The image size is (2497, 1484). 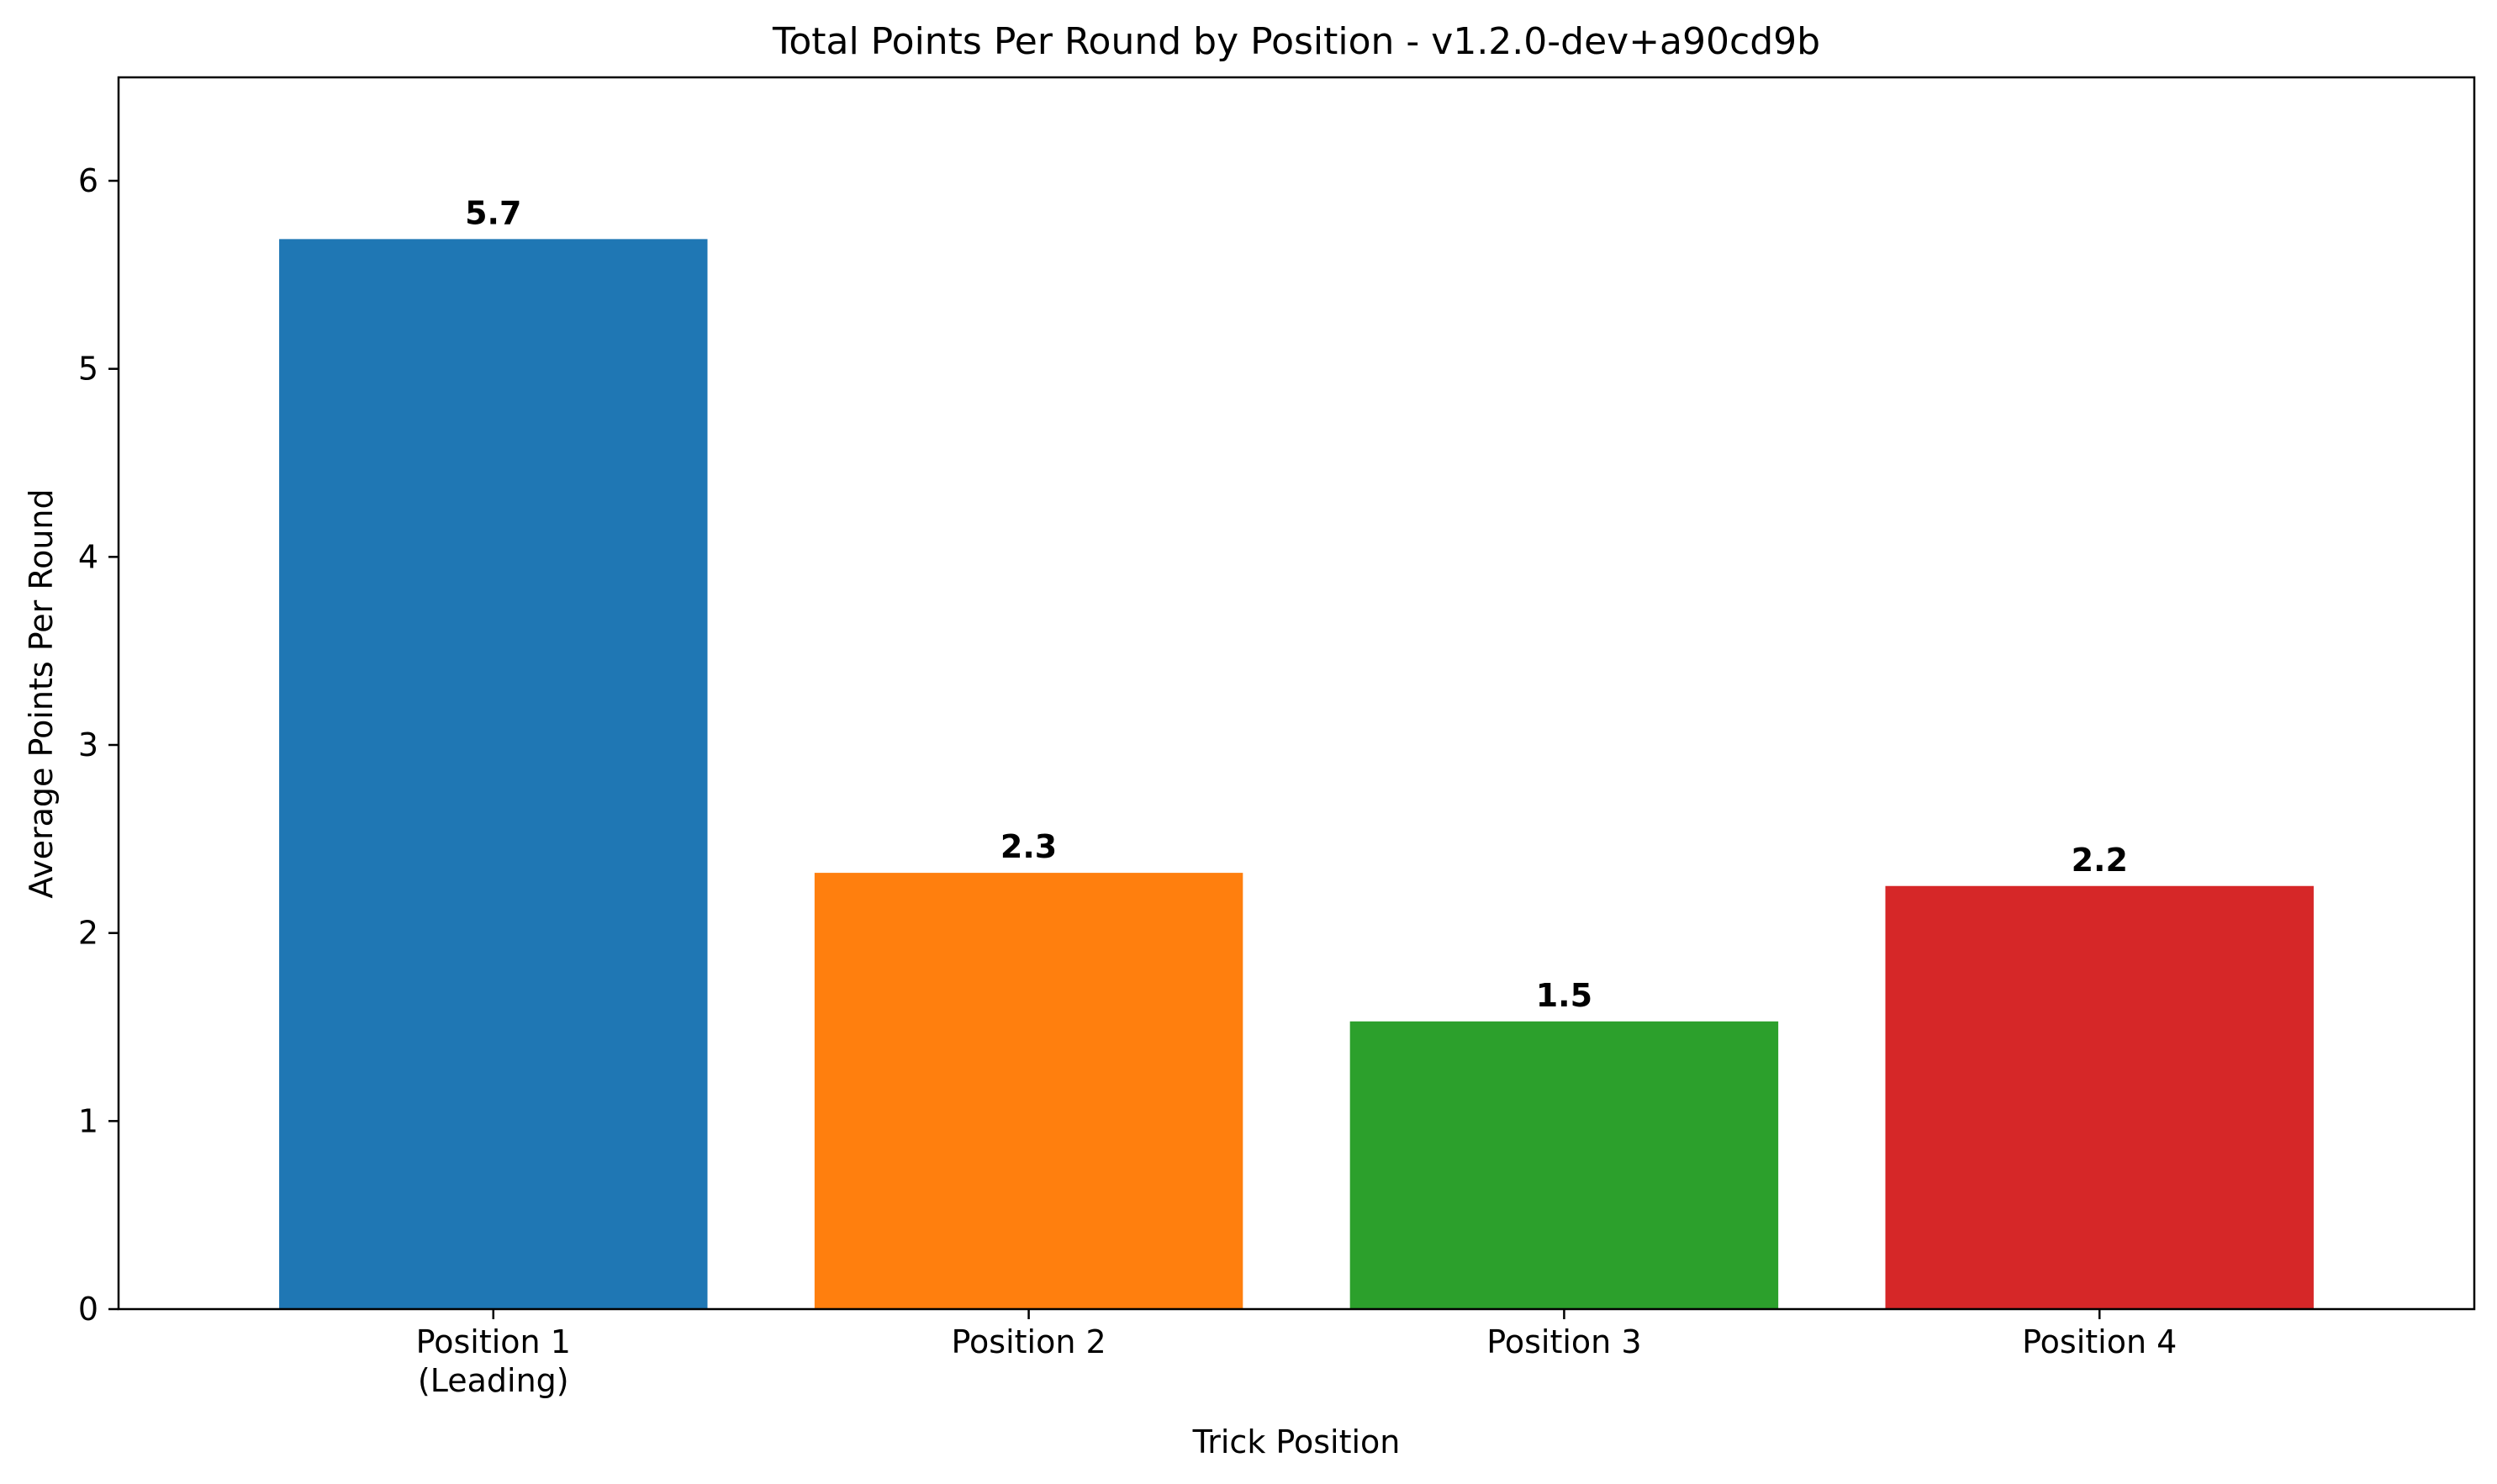 I want to click on y-tick-label-6: 6, so click(x=88, y=180).